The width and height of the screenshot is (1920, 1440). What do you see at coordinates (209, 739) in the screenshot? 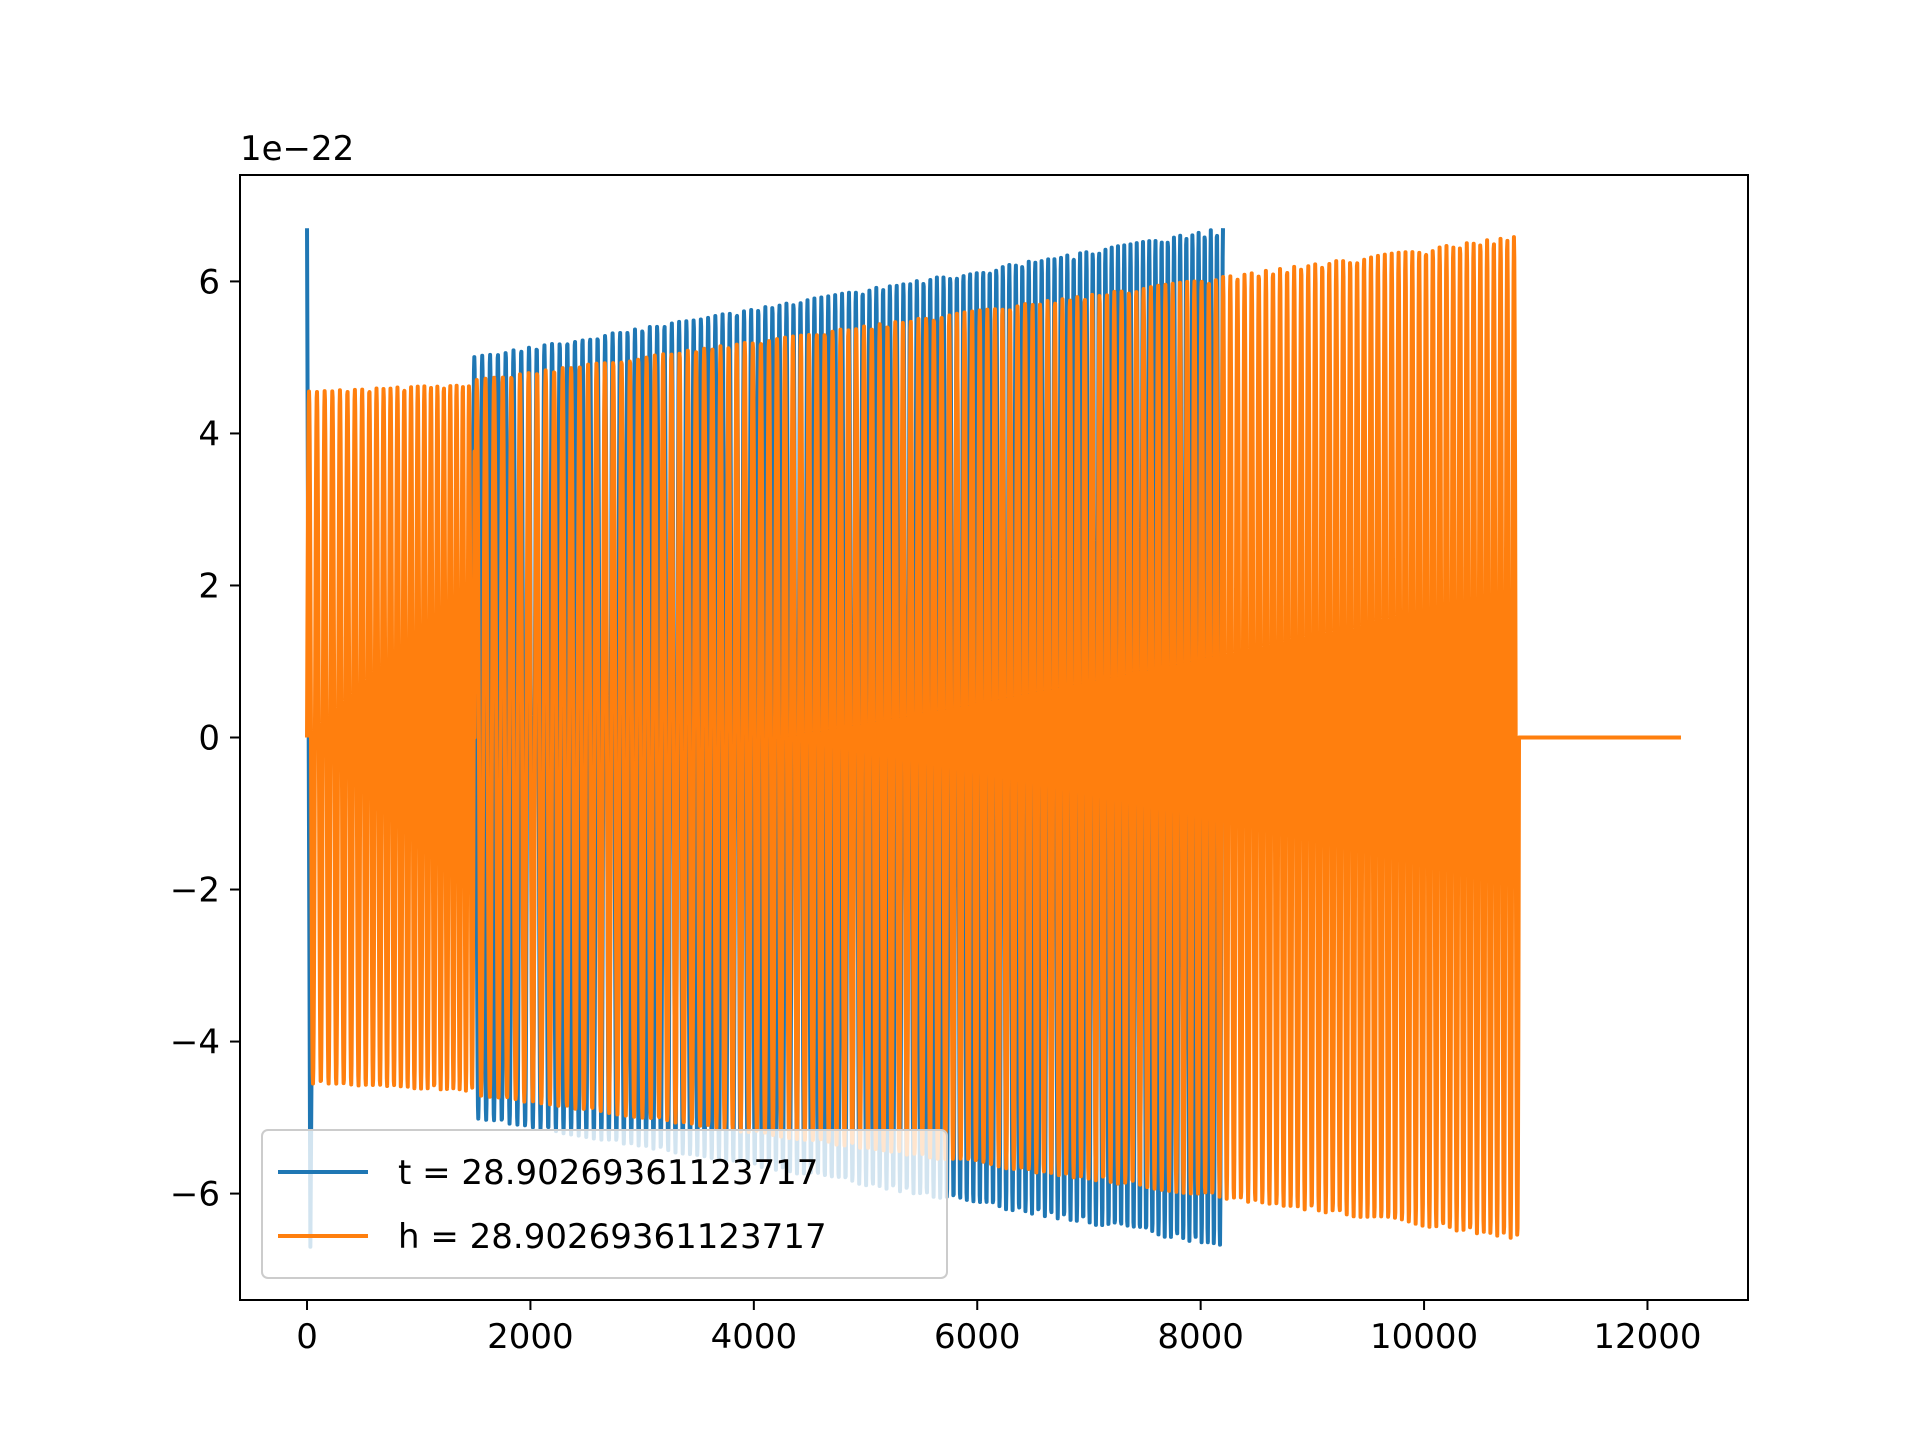
I see `y-tick-label: 0` at bounding box center [209, 739].